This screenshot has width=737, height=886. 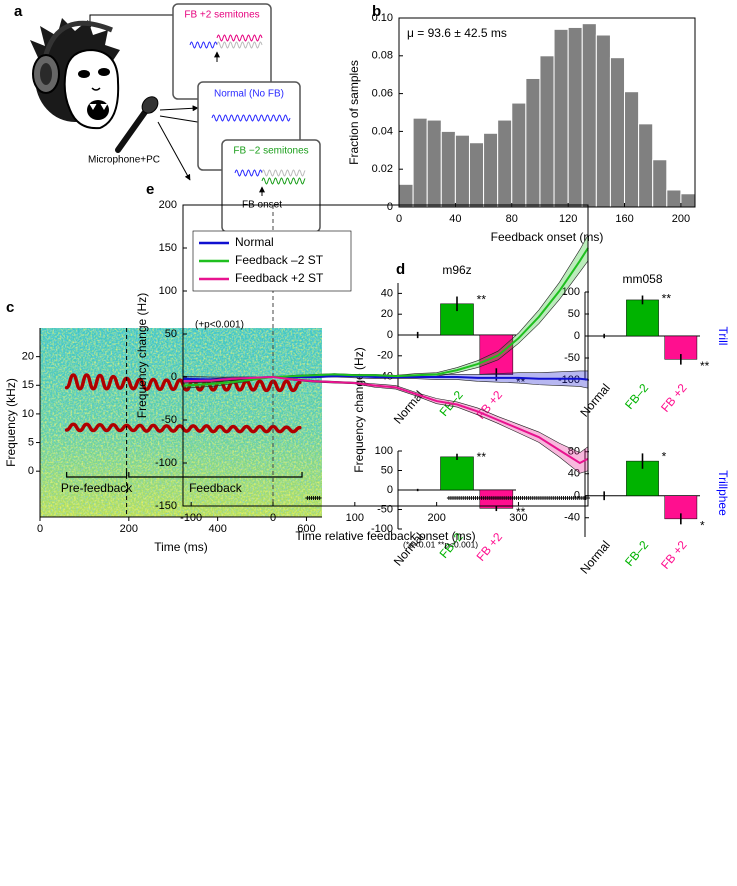 I want to click on y-tick-label: 200, so click(x=168, y=205).